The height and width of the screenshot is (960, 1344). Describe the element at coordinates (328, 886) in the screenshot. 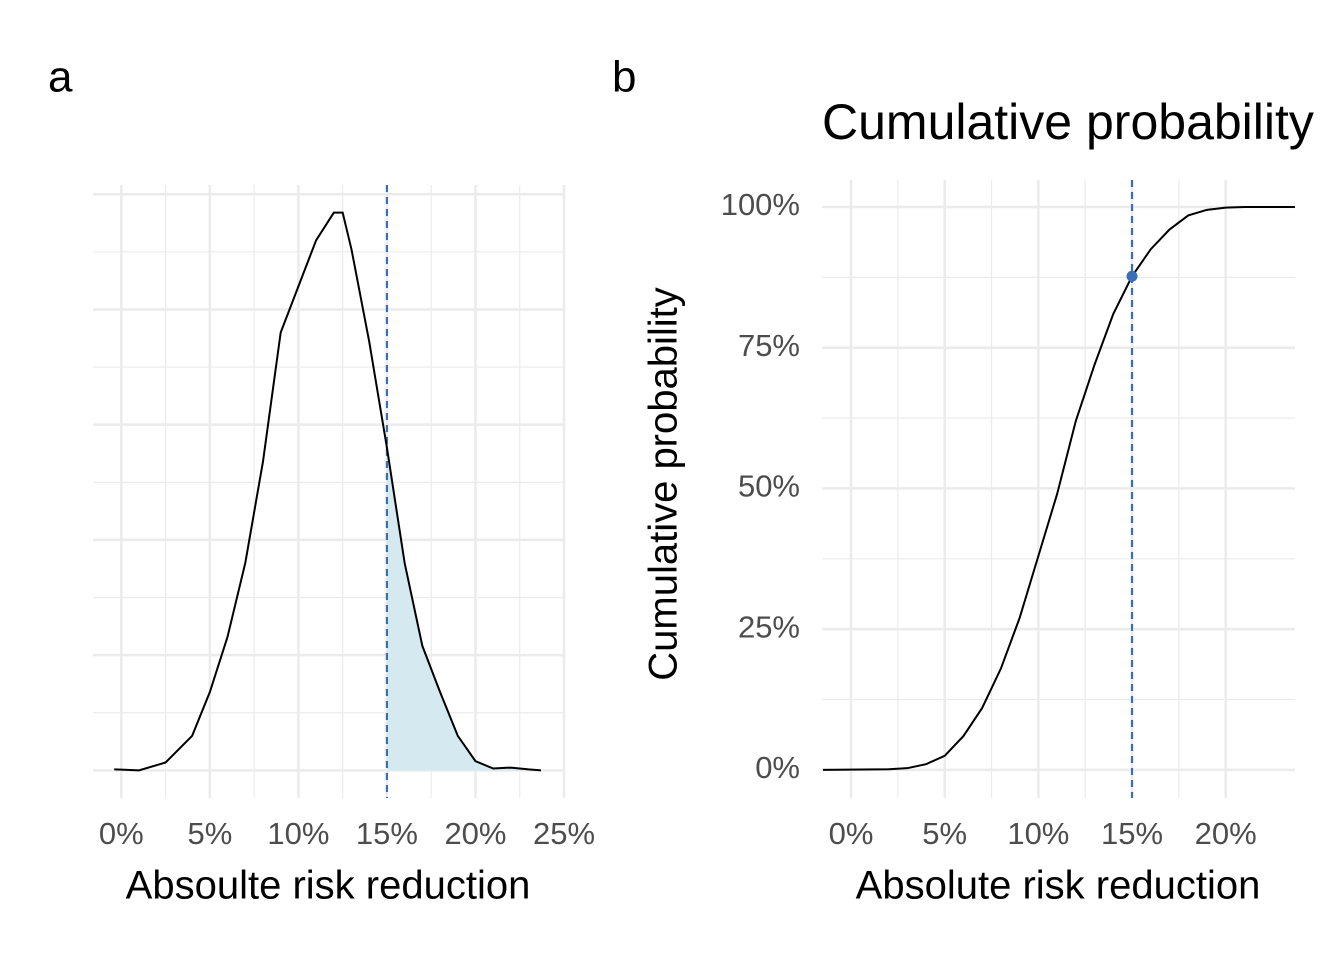

I see `x-axis-title: Absoulte risk reduction` at that location.